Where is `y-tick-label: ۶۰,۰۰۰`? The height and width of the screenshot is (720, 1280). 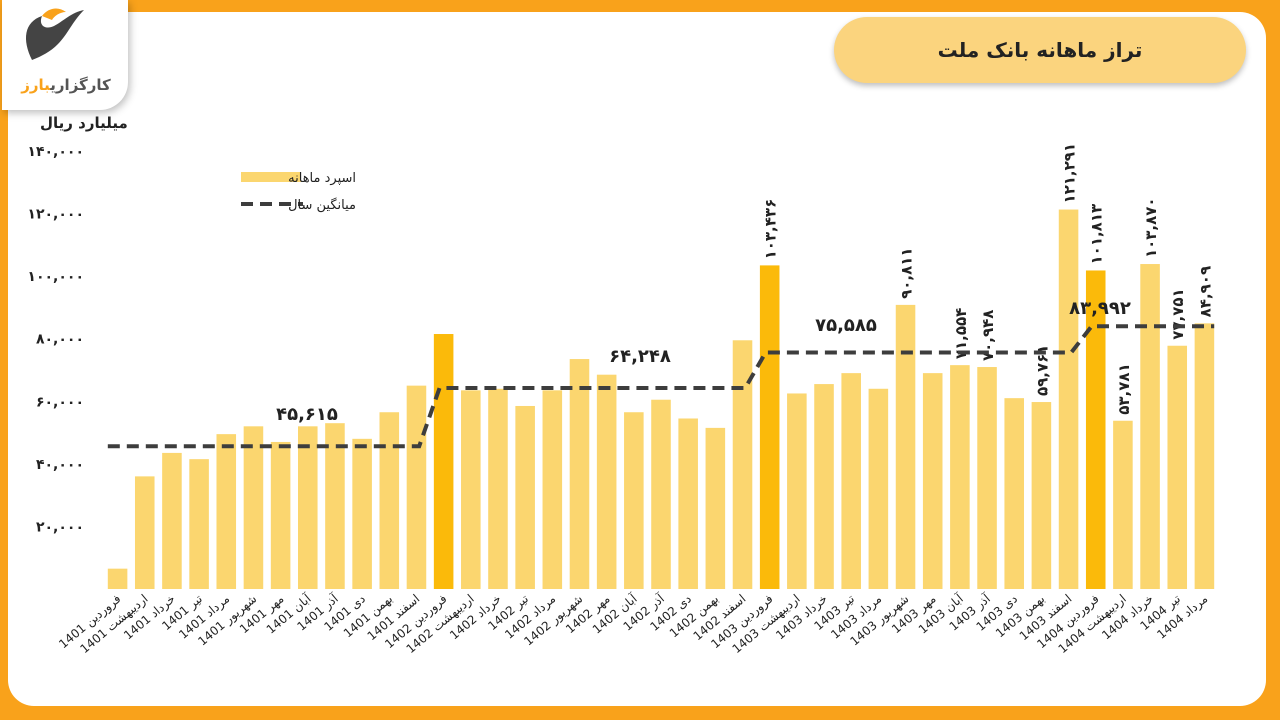
y-tick-label: ۶۰,۰۰۰ is located at coordinates (60, 402).